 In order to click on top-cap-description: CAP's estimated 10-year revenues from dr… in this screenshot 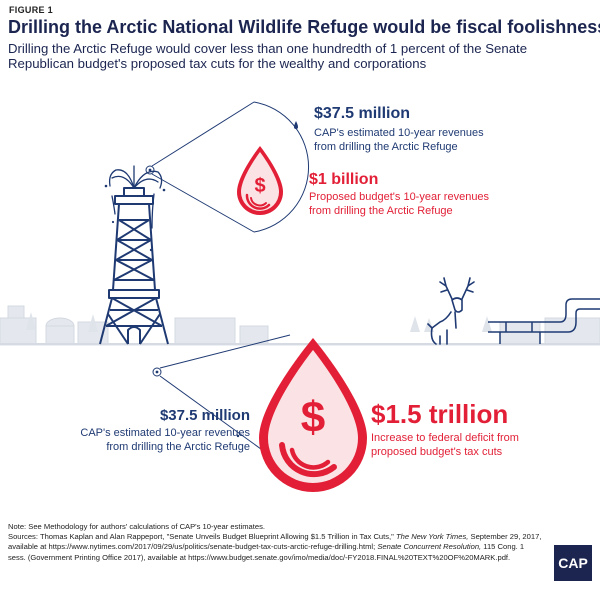, I will do `click(399, 140)`.